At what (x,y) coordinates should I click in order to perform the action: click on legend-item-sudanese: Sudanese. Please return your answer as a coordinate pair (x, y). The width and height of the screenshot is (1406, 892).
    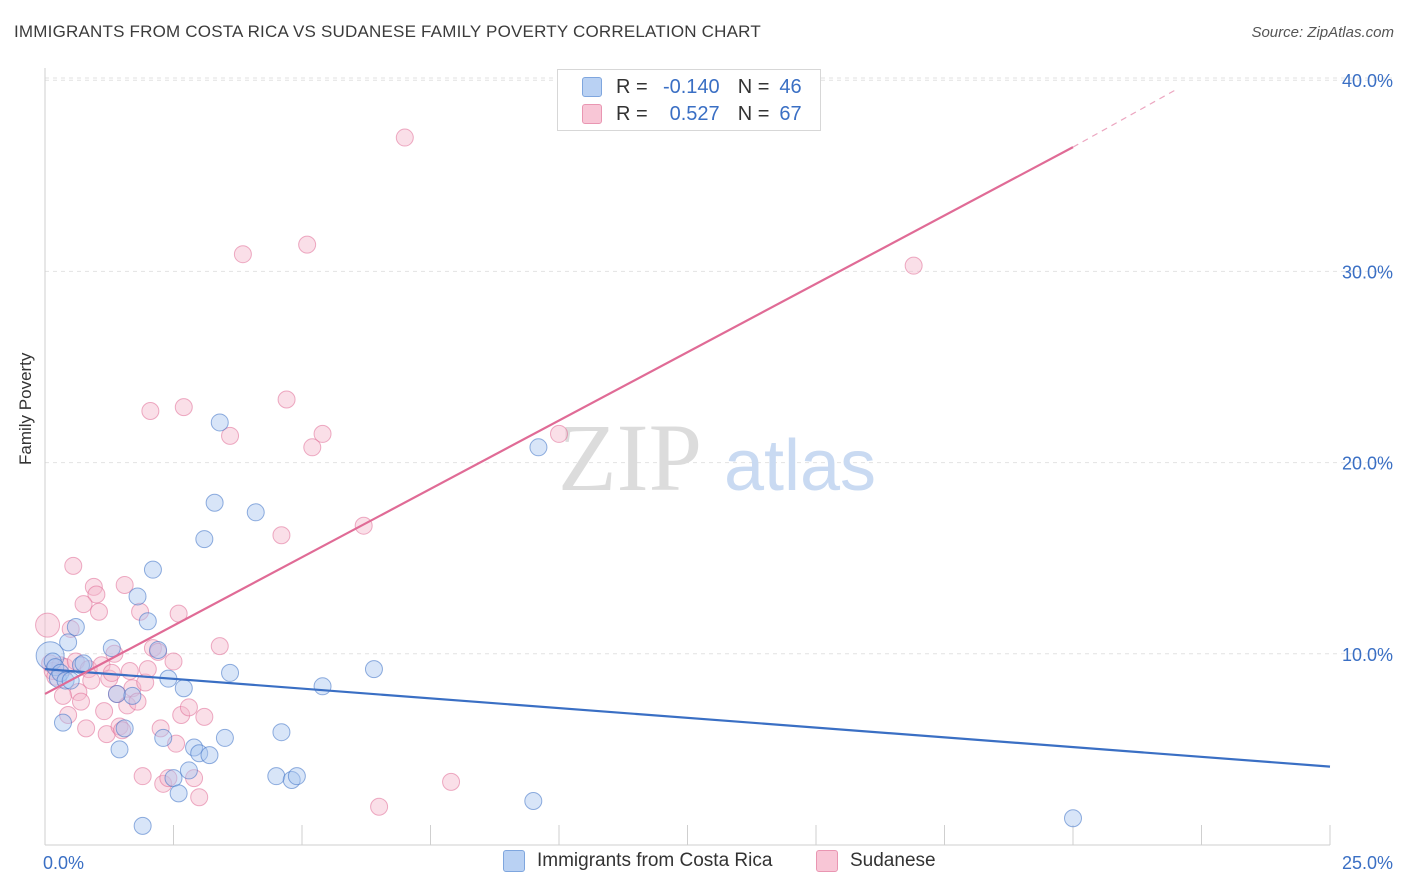
    Looking at the image, I should click on (876, 861).